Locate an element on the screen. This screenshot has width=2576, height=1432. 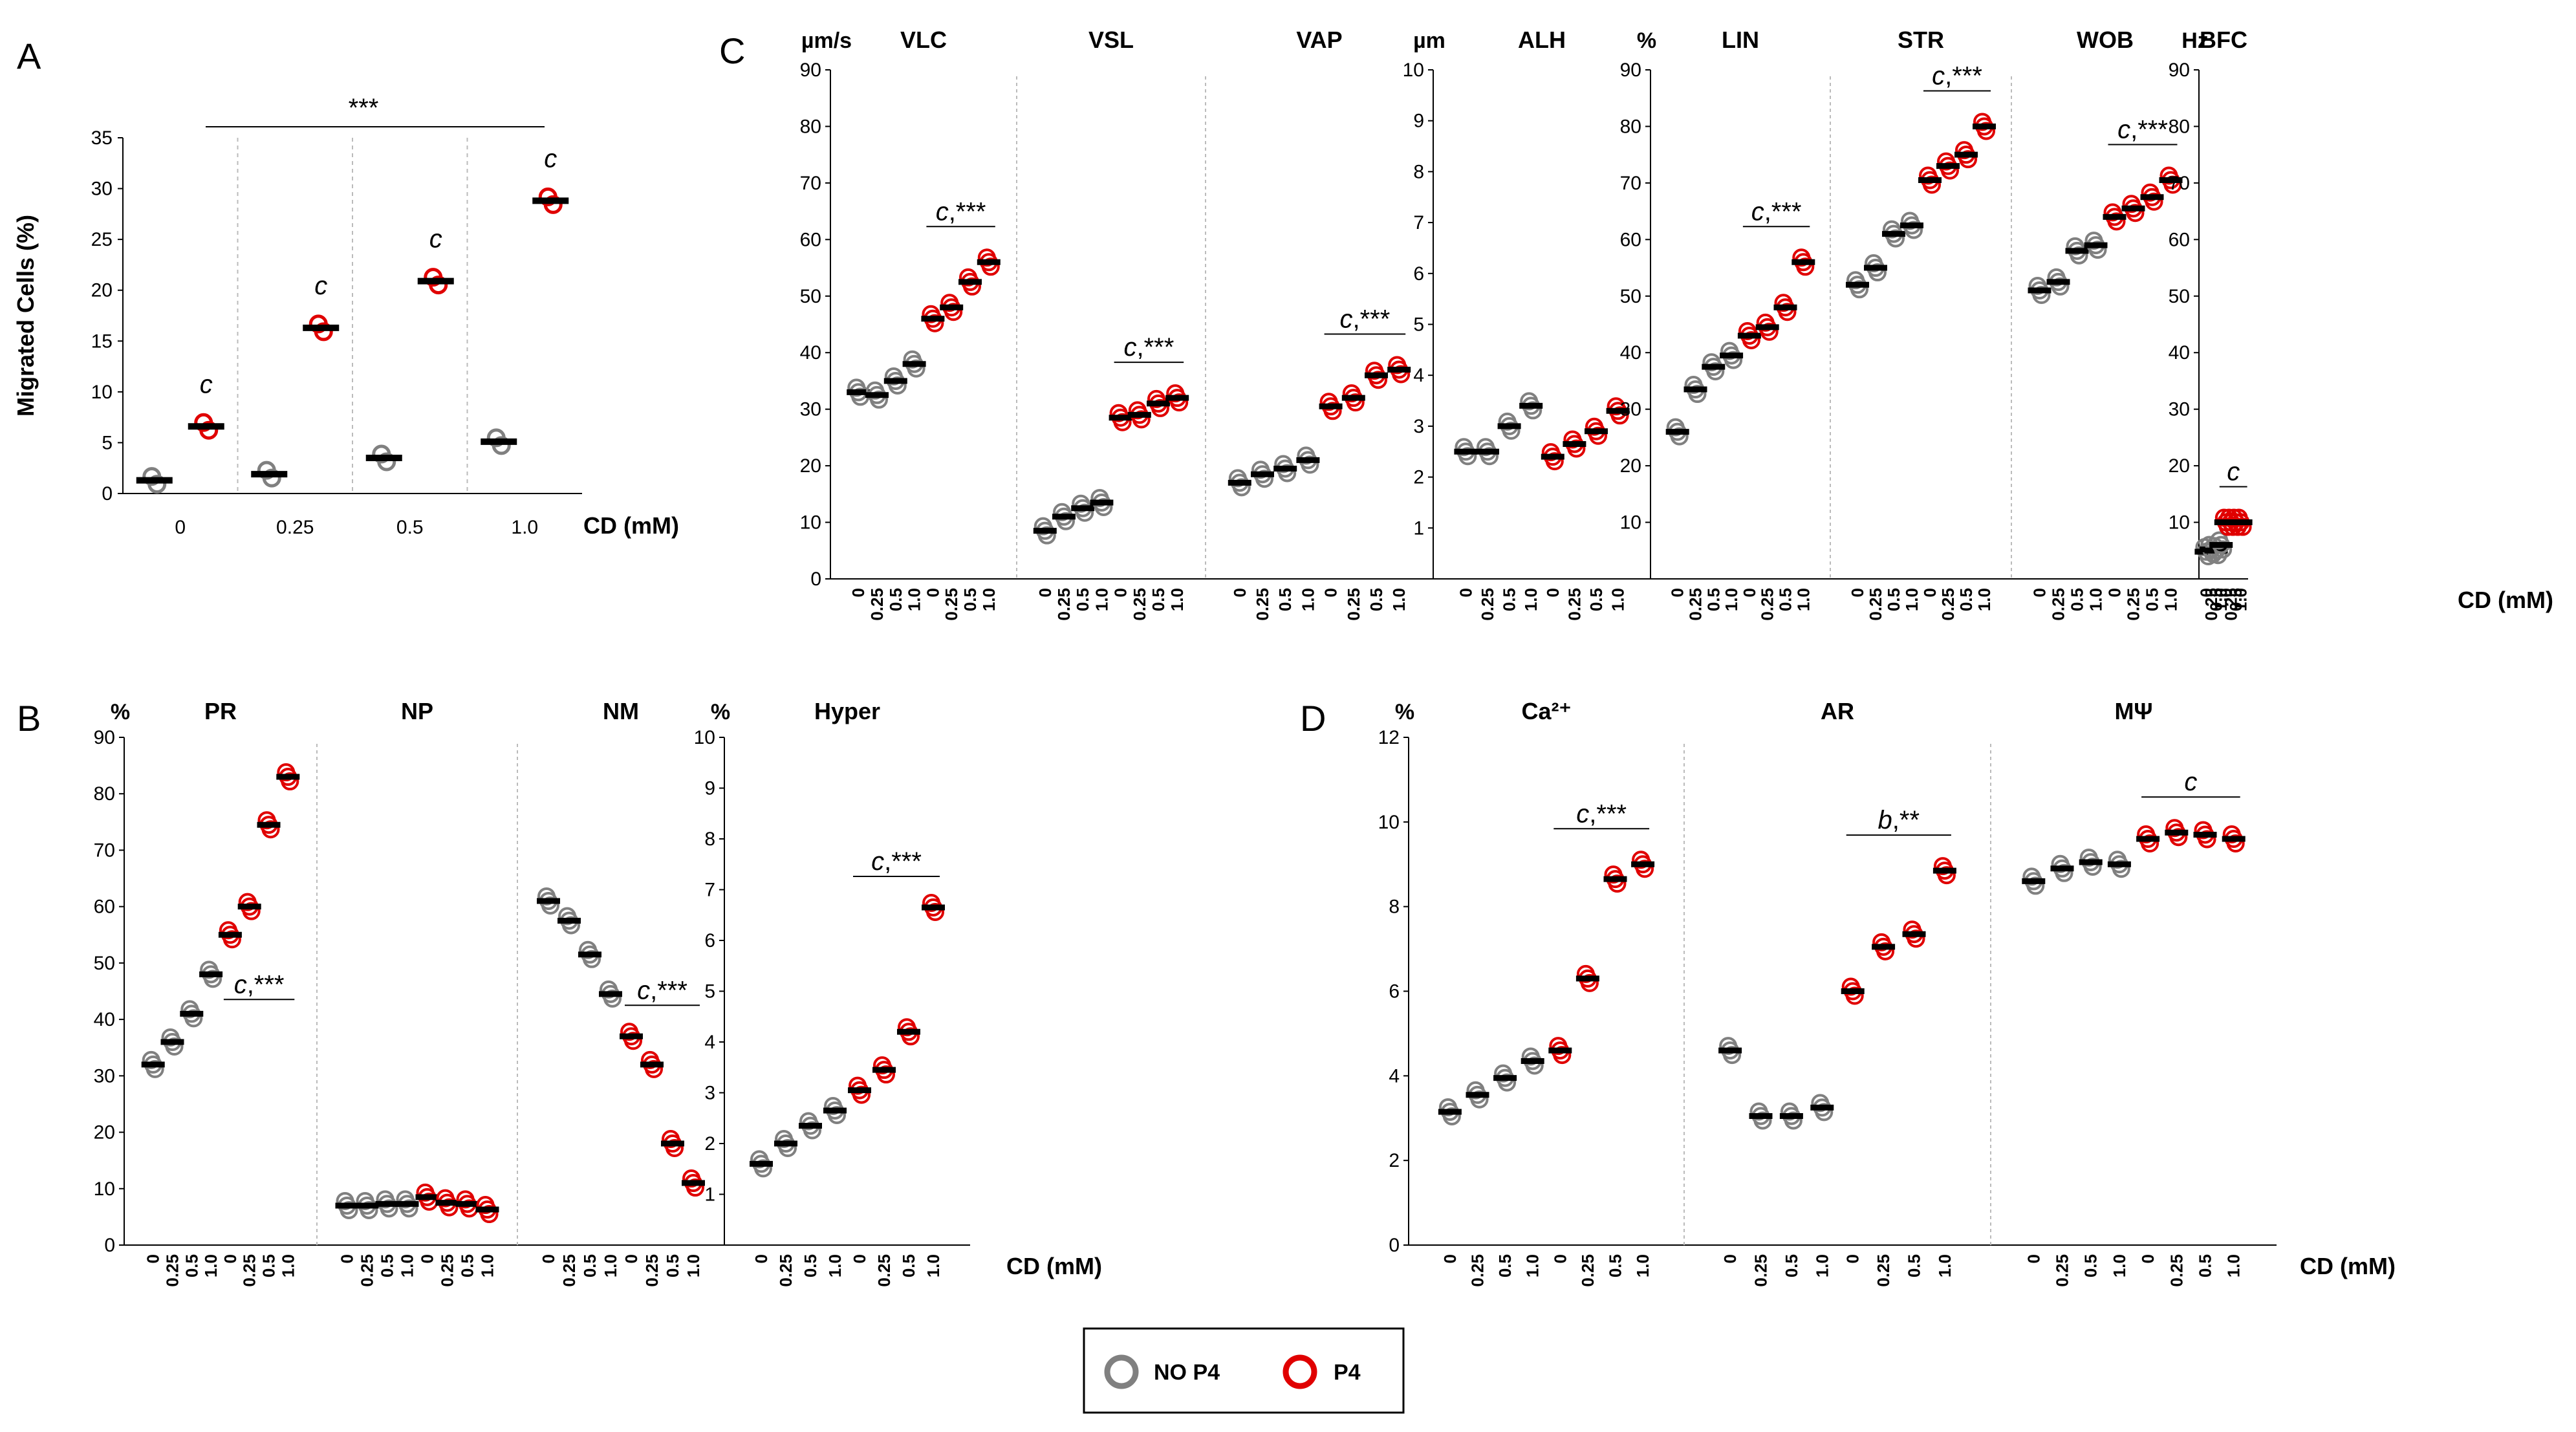
subplot-y-tick-label: 0 is located at coordinates (1395, 1245).